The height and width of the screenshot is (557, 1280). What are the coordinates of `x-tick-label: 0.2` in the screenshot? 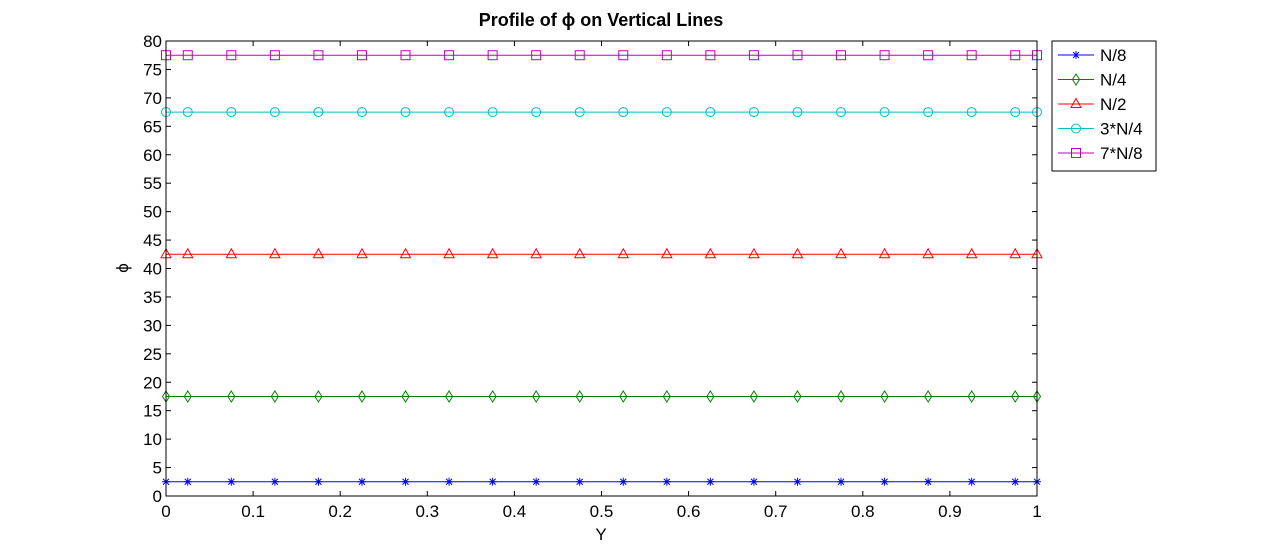 It's located at (340, 511).